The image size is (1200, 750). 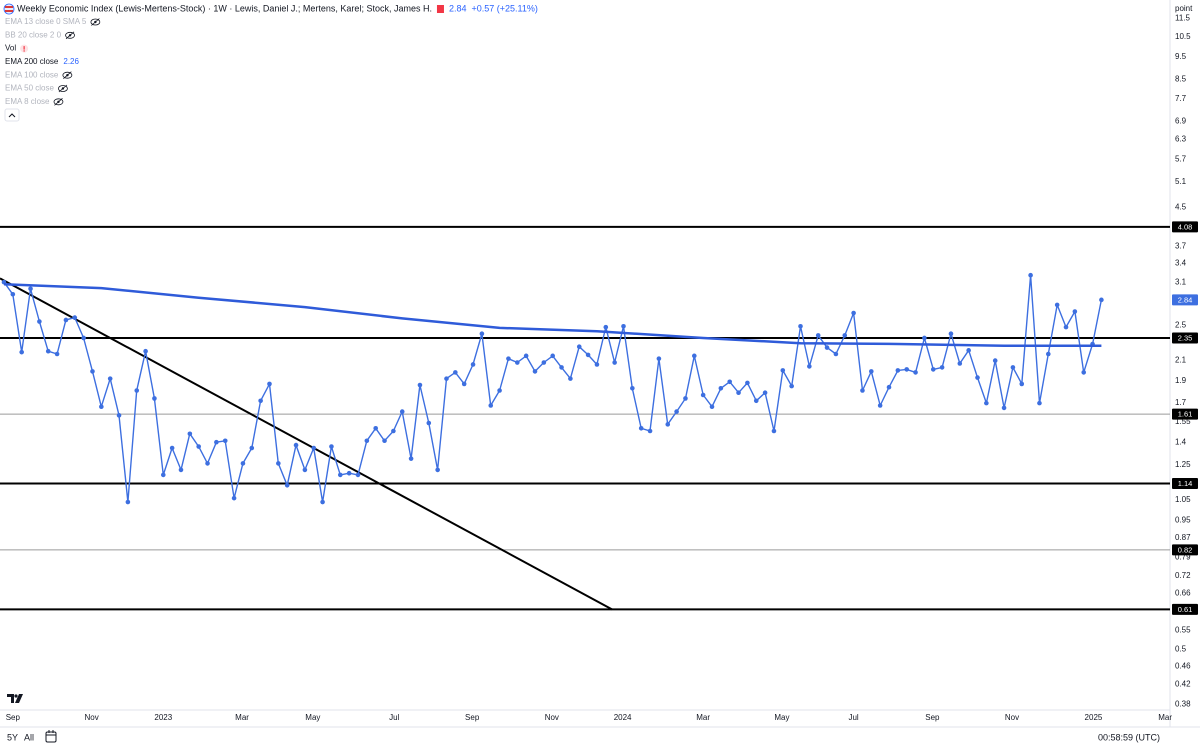 What do you see at coordinates (1181, 139) in the screenshot?
I see `y-tick-label: 6.3` at bounding box center [1181, 139].